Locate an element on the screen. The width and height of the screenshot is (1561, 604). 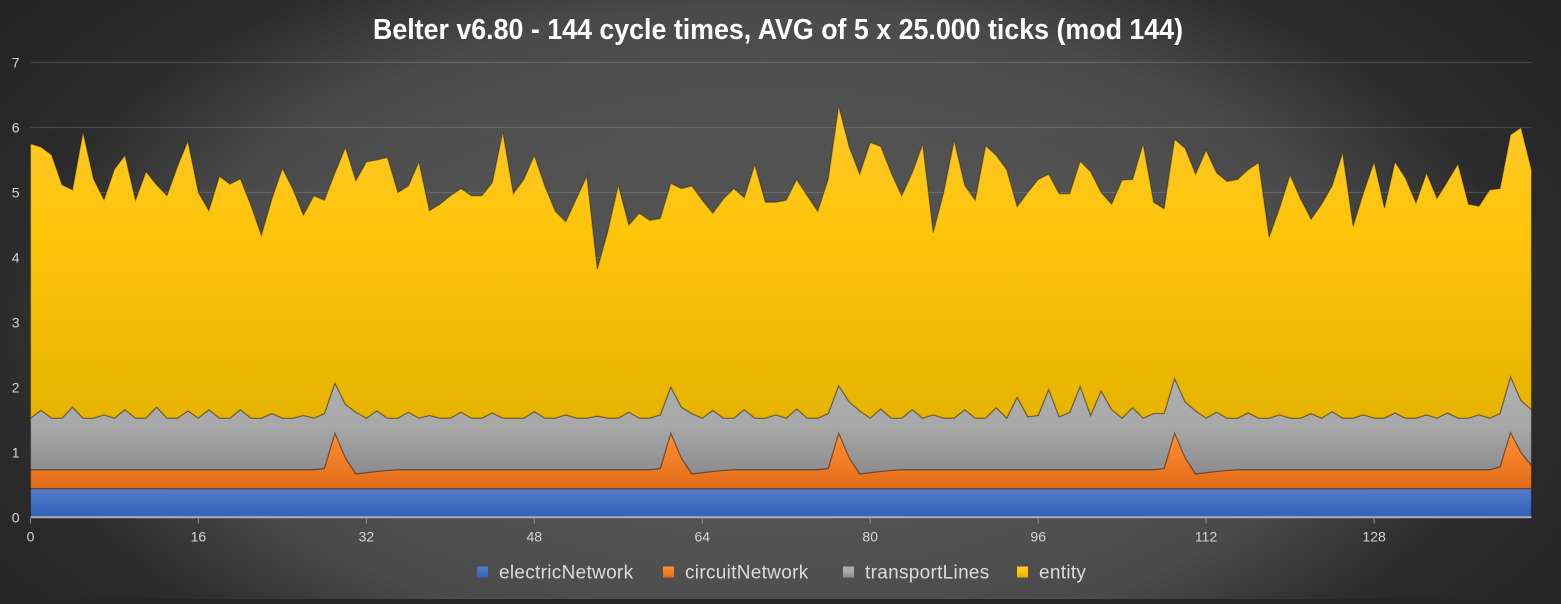
svg-text: 2 is located at coordinates (16, 388).